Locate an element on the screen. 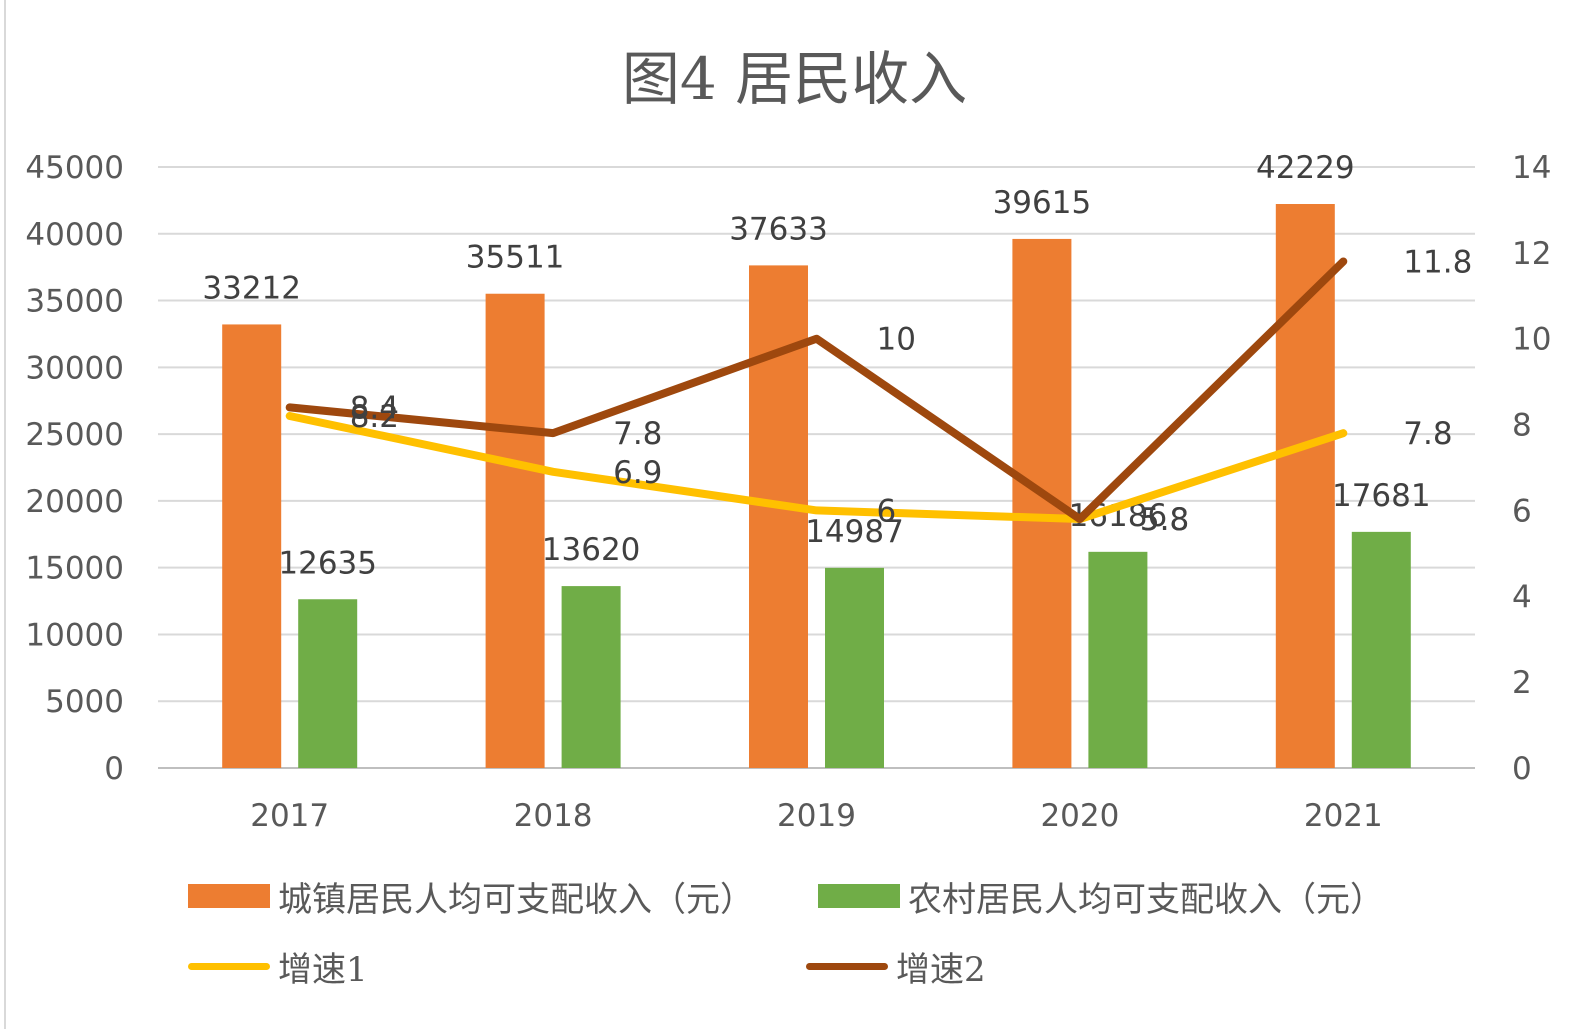 The height and width of the screenshot is (1029, 1589). chart-title: 图4 居民收入 is located at coordinates (794, 79).